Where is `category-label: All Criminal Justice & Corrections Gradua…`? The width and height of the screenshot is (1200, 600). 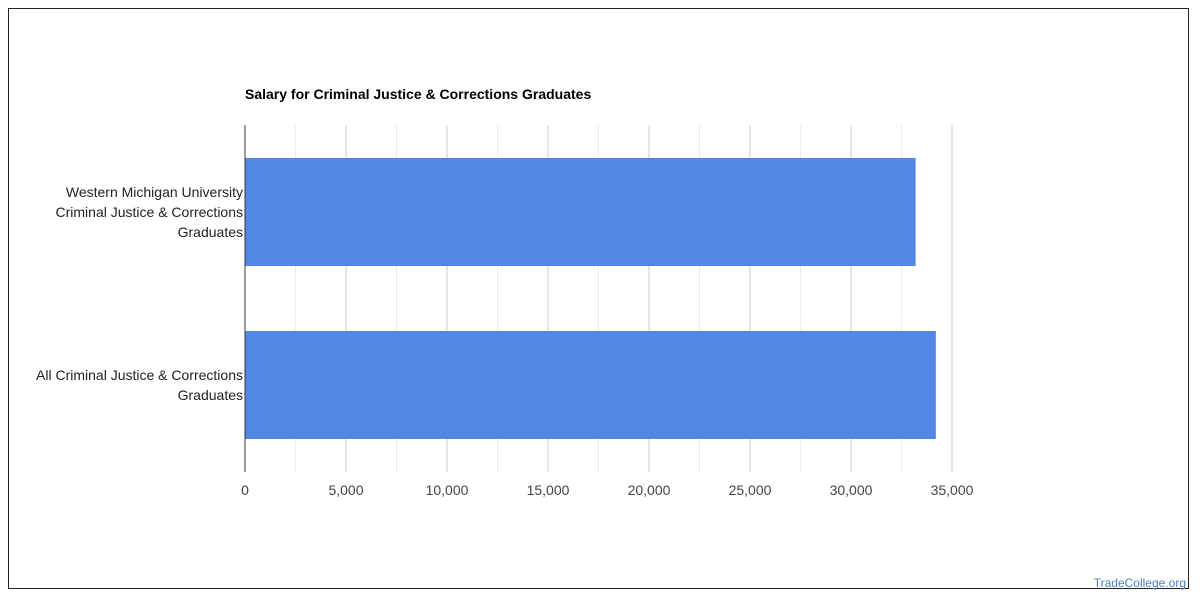
category-label: All Criminal Justice & Corrections Gradua… is located at coordinates (139, 385).